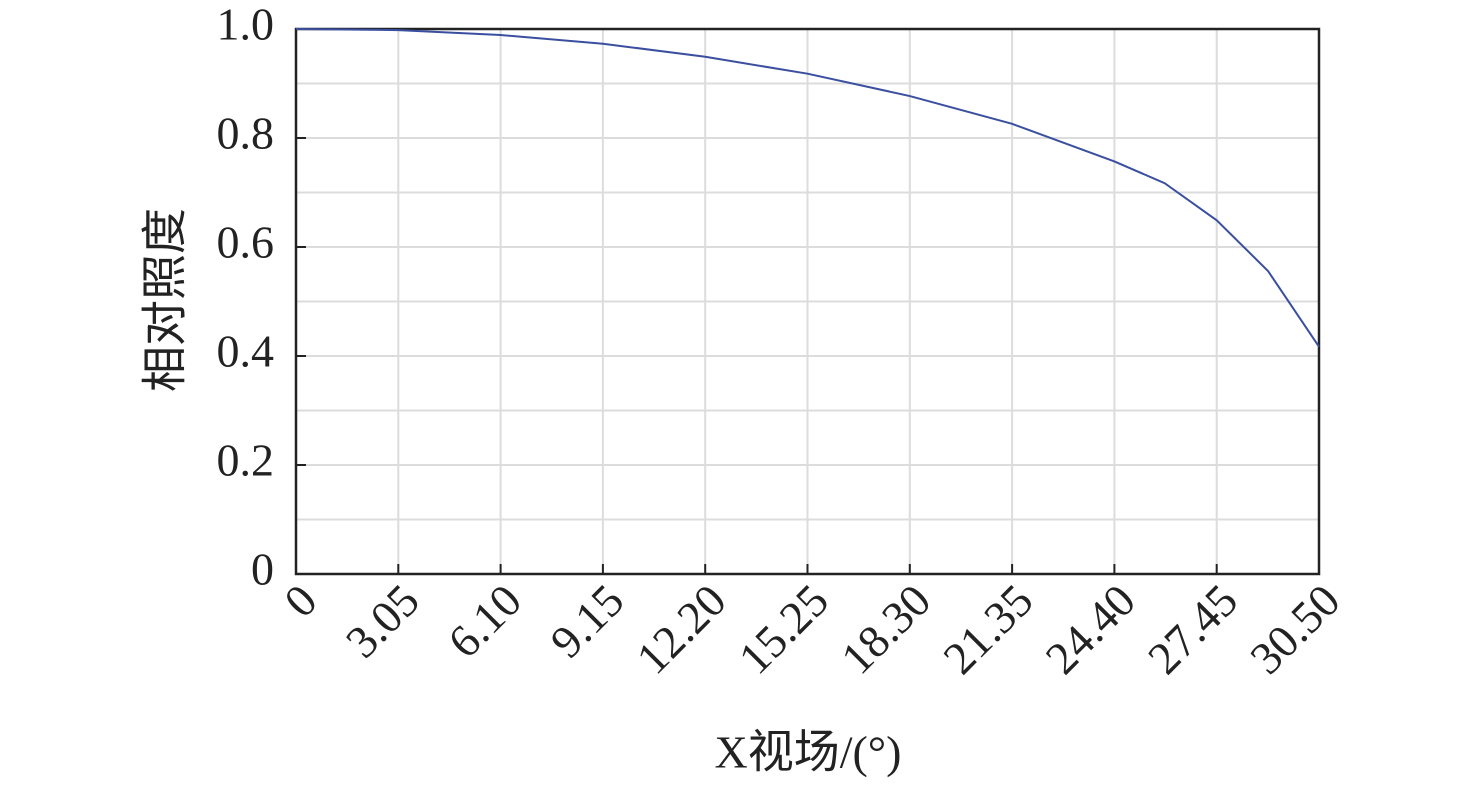  I want to click on x-tick-label: 3.05, so click(382, 620).